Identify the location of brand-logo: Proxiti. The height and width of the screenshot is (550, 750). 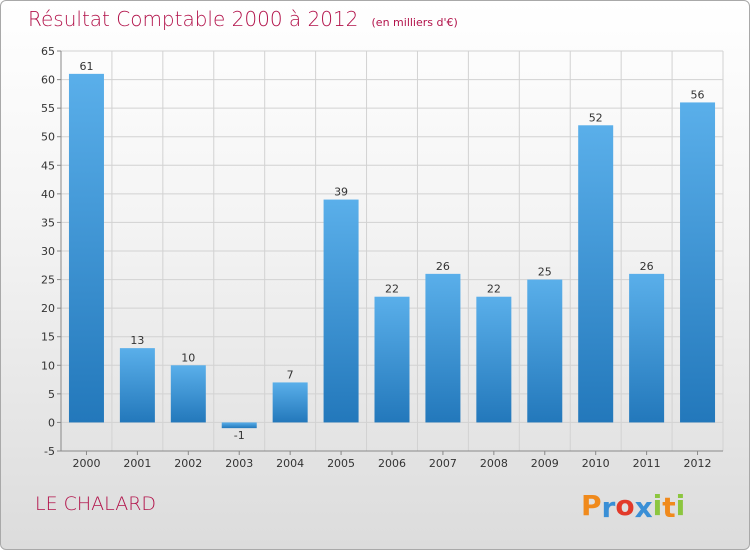
(633, 506).